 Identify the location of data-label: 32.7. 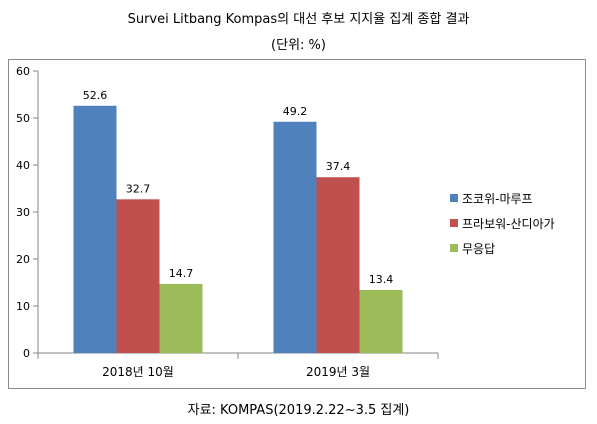
(138, 188).